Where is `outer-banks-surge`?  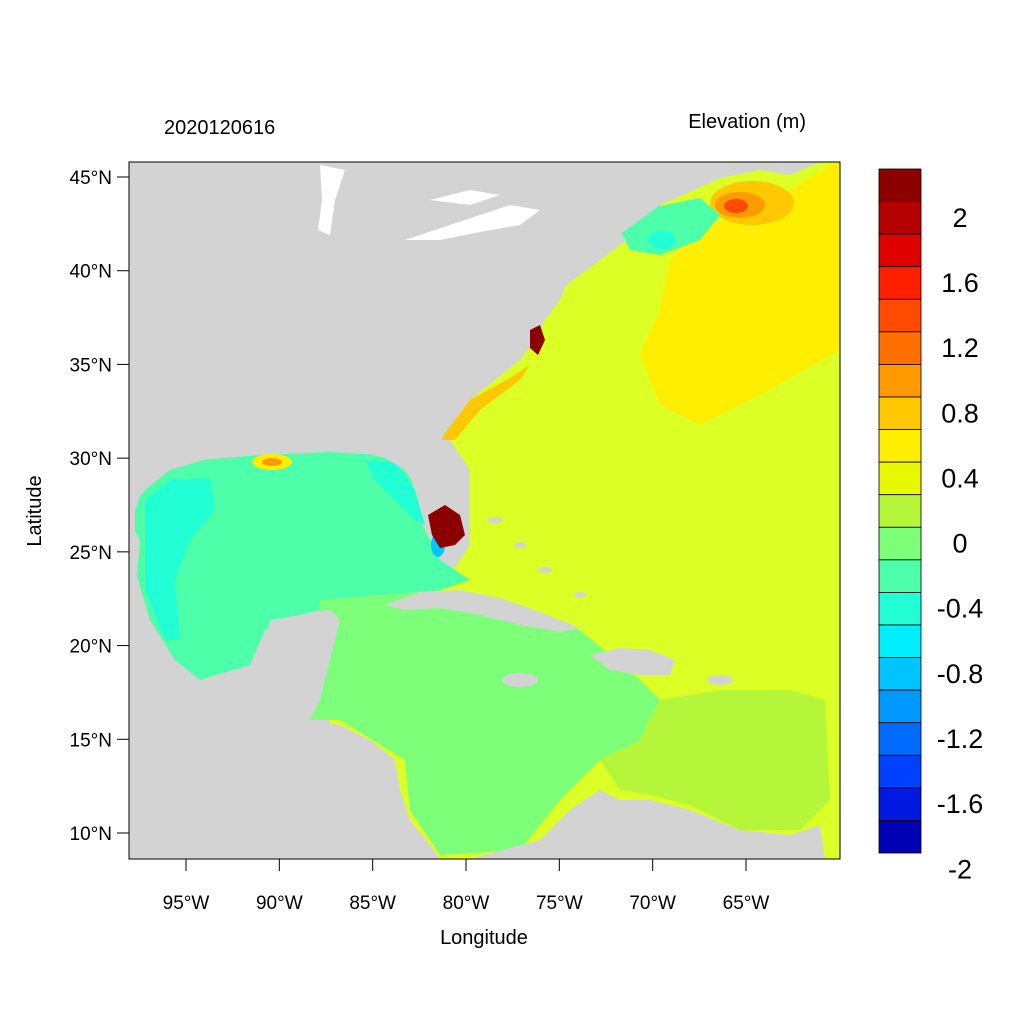 outer-banks-surge is located at coordinates (537, 340).